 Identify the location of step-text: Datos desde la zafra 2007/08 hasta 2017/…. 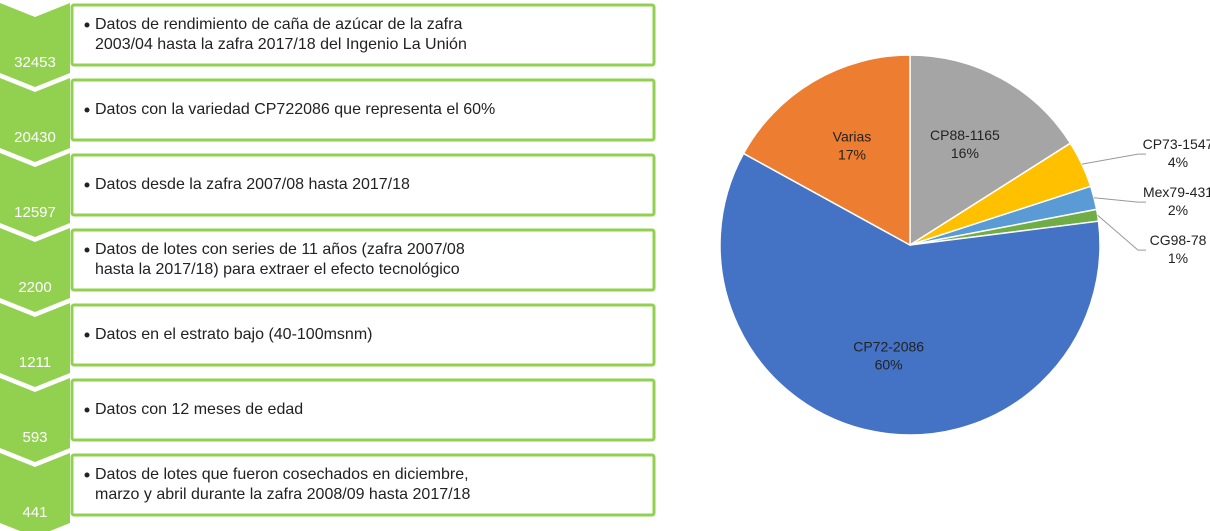
(252, 184).